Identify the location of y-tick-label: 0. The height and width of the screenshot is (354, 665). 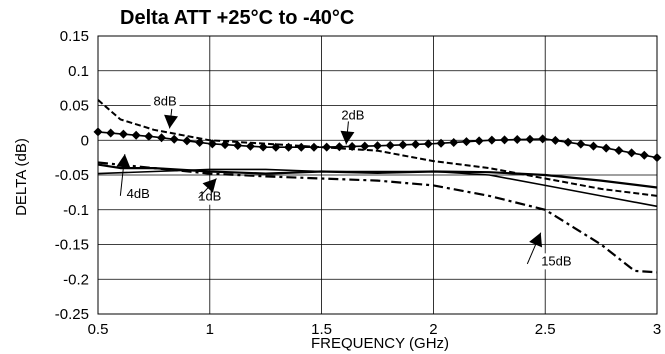
(85, 140).